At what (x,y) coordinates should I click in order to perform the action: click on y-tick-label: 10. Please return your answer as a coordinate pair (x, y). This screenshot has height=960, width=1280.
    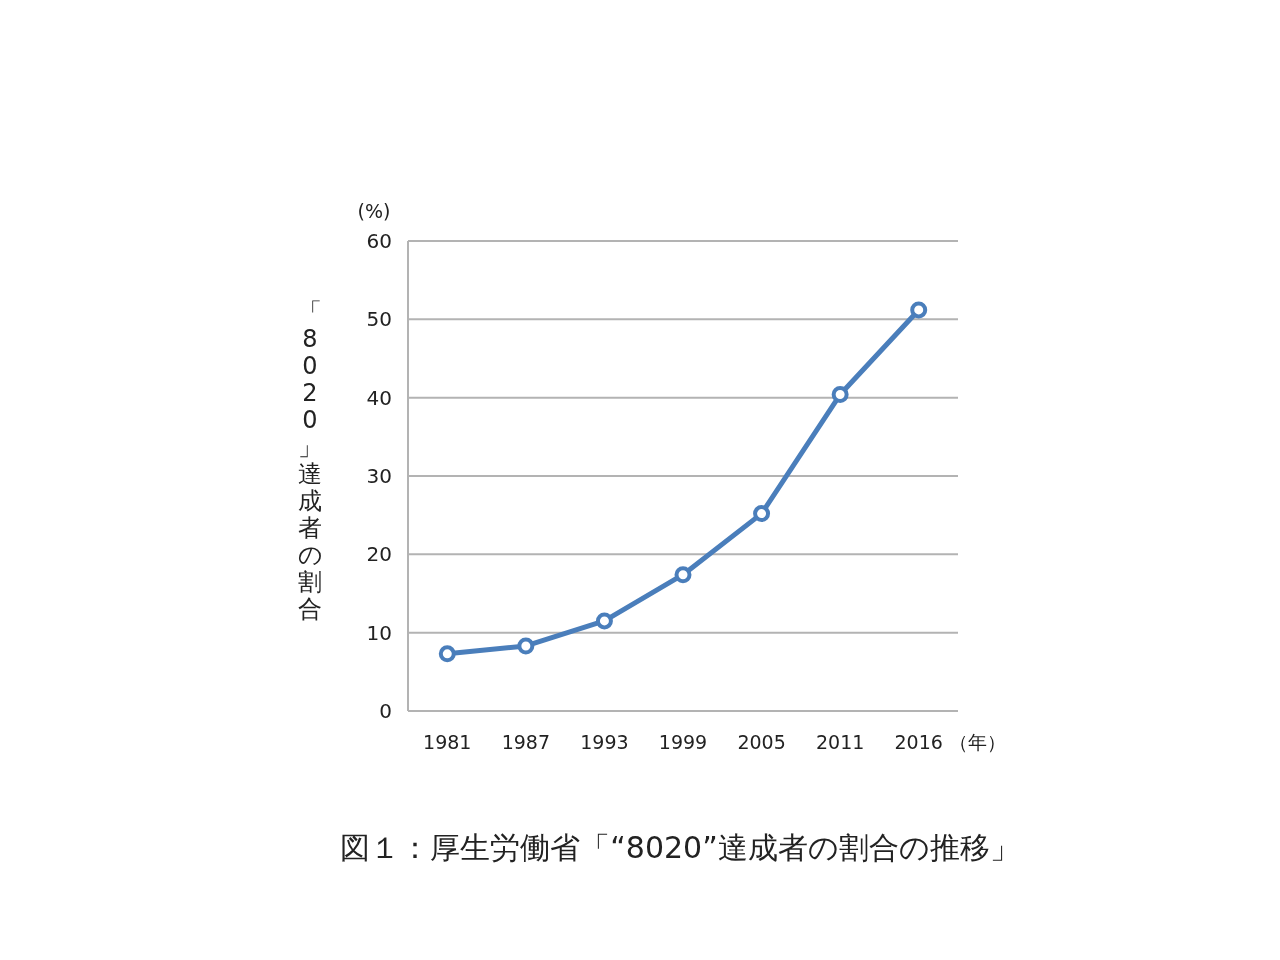
    Looking at the image, I should click on (379, 632).